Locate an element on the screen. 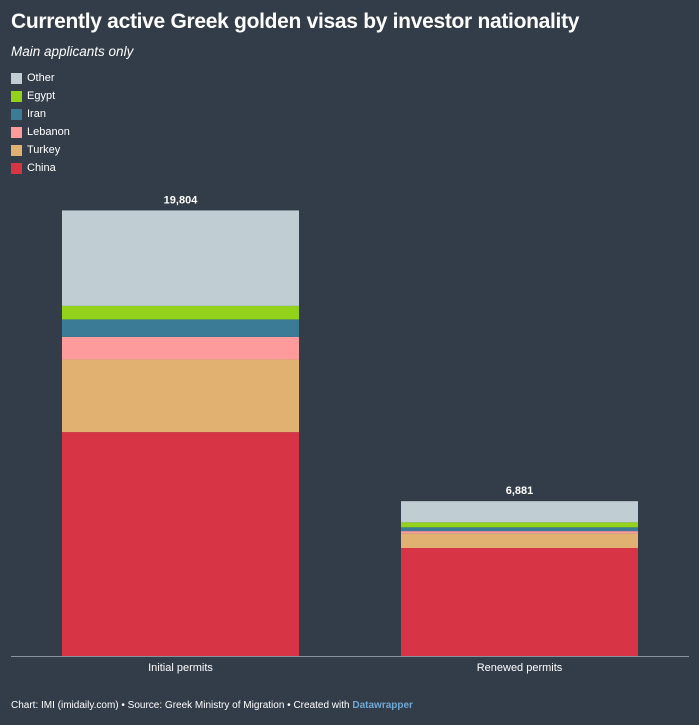  legend-item-turkey: Turkey is located at coordinates (40, 150).